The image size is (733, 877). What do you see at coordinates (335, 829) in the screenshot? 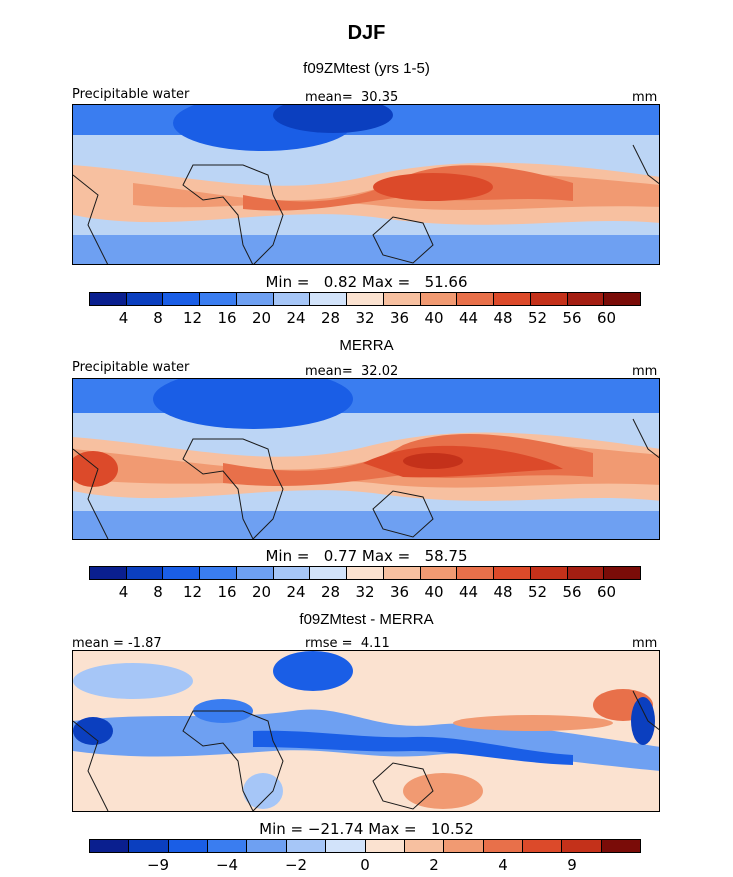
I see `panel-3-min-value: −21.74` at bounding box center [335, 829].